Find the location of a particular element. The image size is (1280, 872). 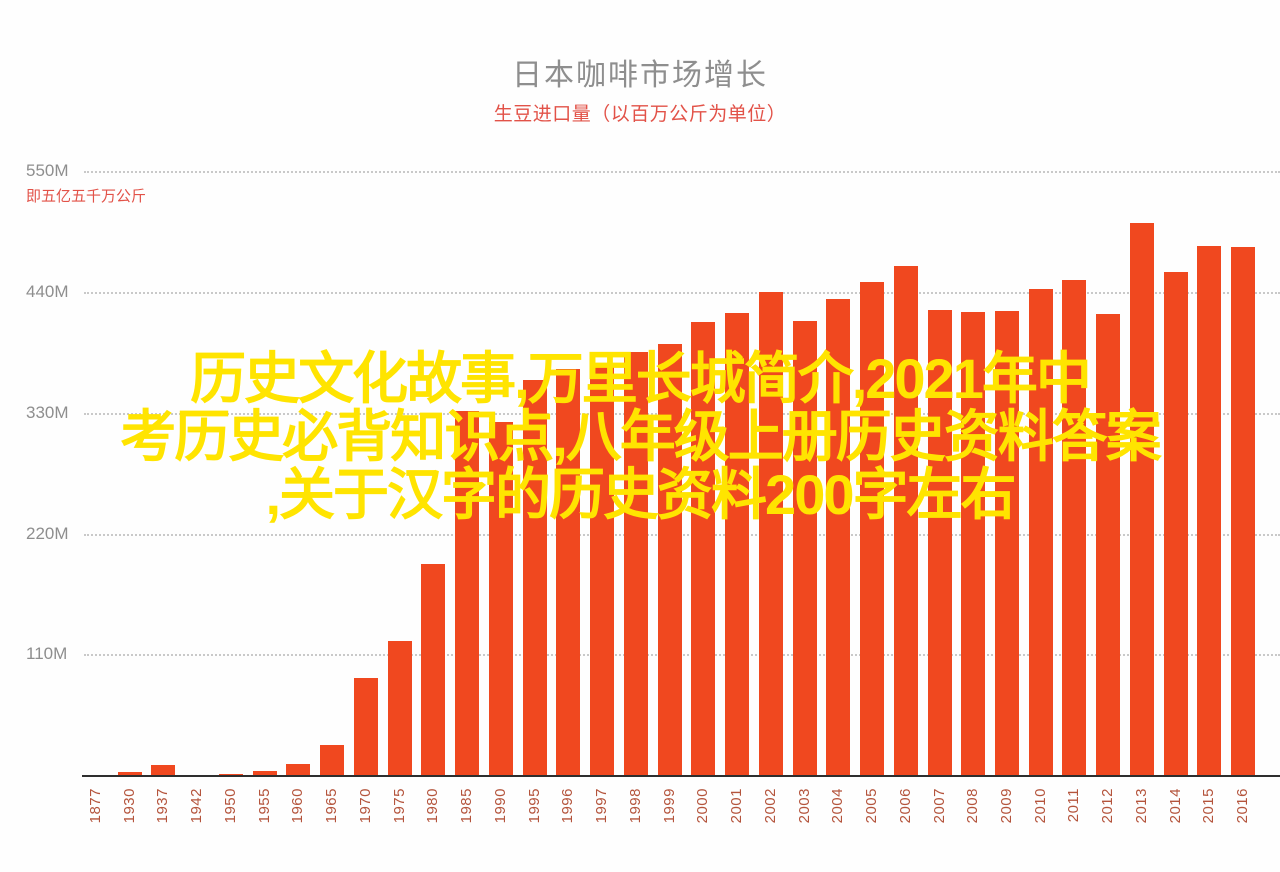

x-axis-tick-label-2012: 2012 is located at coordinates (1107, 806).